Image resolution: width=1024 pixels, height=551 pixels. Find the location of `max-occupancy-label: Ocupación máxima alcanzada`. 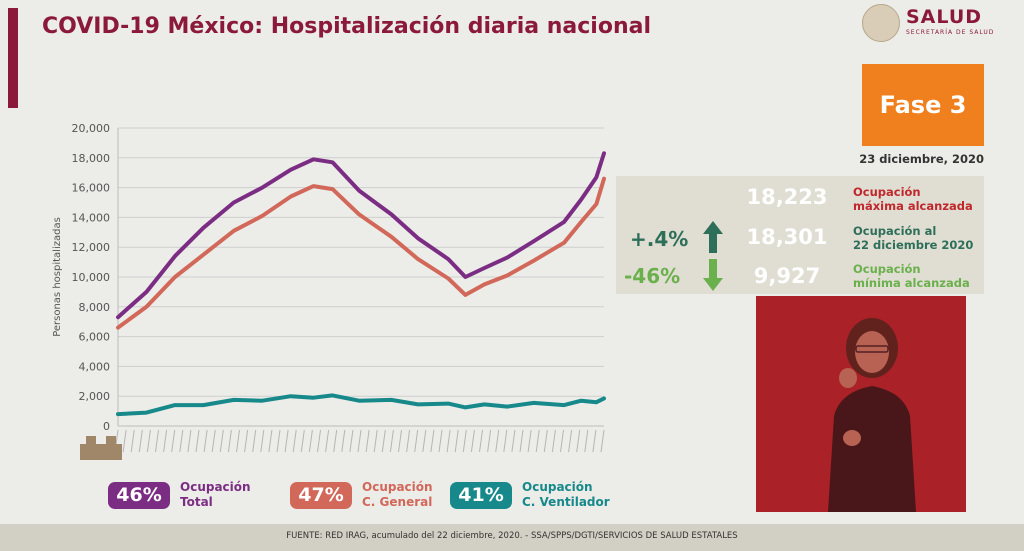

max-occupancy-label: Ocupación máxima alcanzada is located at coordinates (913, 199).